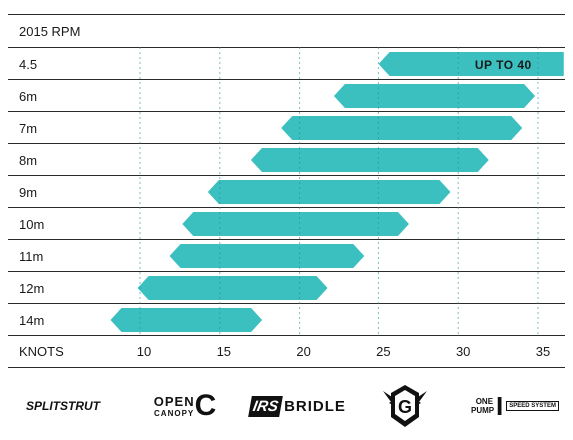 The width and height of the screenshot is (573, 440). What do you see at coordinates (503, 65) in the screenshot?
I see `bar-annotation: UP TO 40` at bounding box center [503, 65].